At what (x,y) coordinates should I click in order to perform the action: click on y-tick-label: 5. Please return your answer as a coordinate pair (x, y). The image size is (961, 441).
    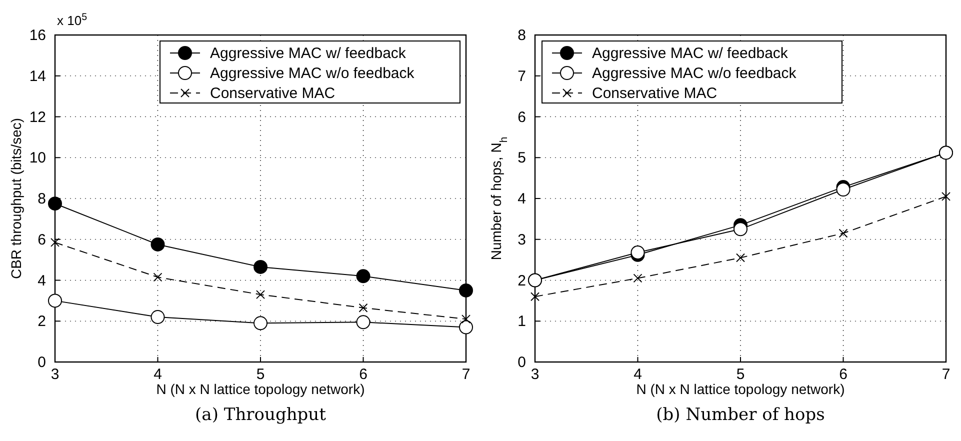
    Looking at the image, I should click on (522, 158).